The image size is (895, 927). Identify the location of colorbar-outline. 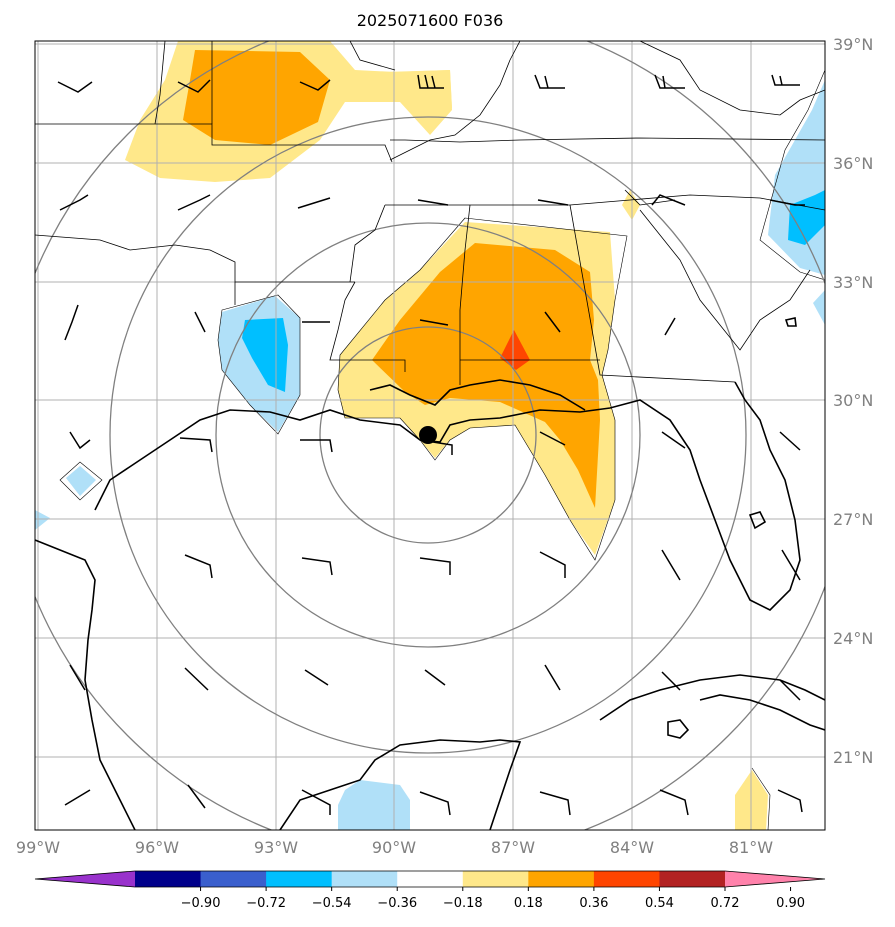
(430, 879).